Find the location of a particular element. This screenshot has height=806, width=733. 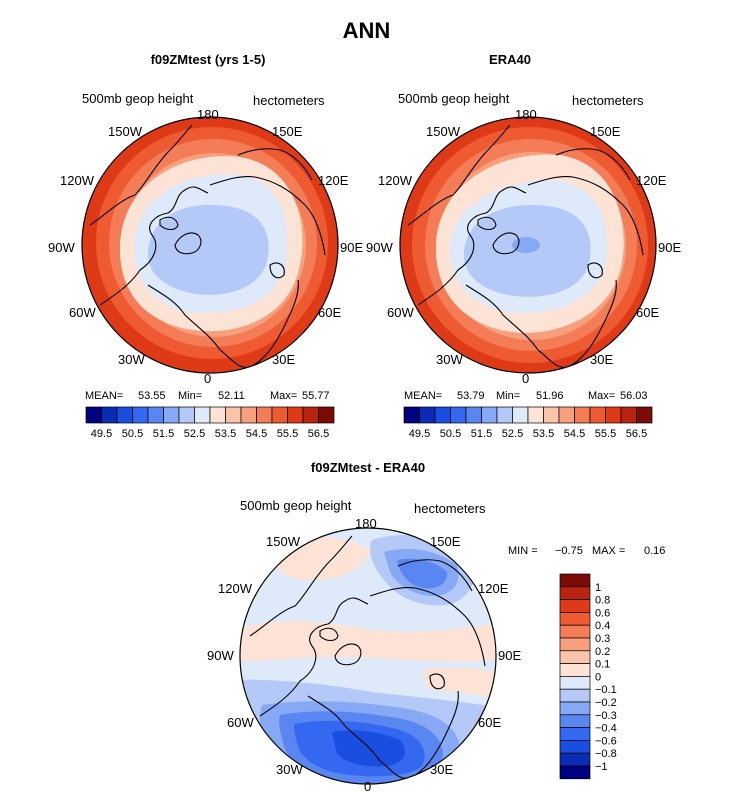

left-max-value: 55.77 is located at coordinates (316, 396).